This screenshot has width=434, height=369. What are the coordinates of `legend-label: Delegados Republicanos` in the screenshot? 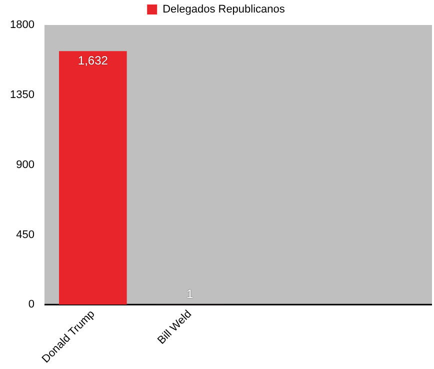 It's located at (224, 10).